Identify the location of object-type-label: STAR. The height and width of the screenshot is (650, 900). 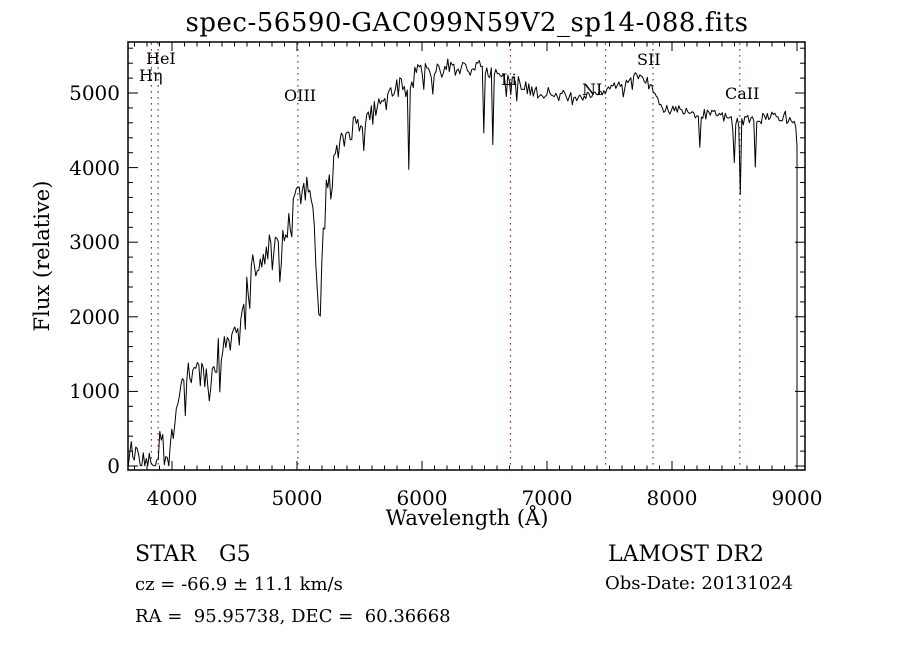
(165, 554).